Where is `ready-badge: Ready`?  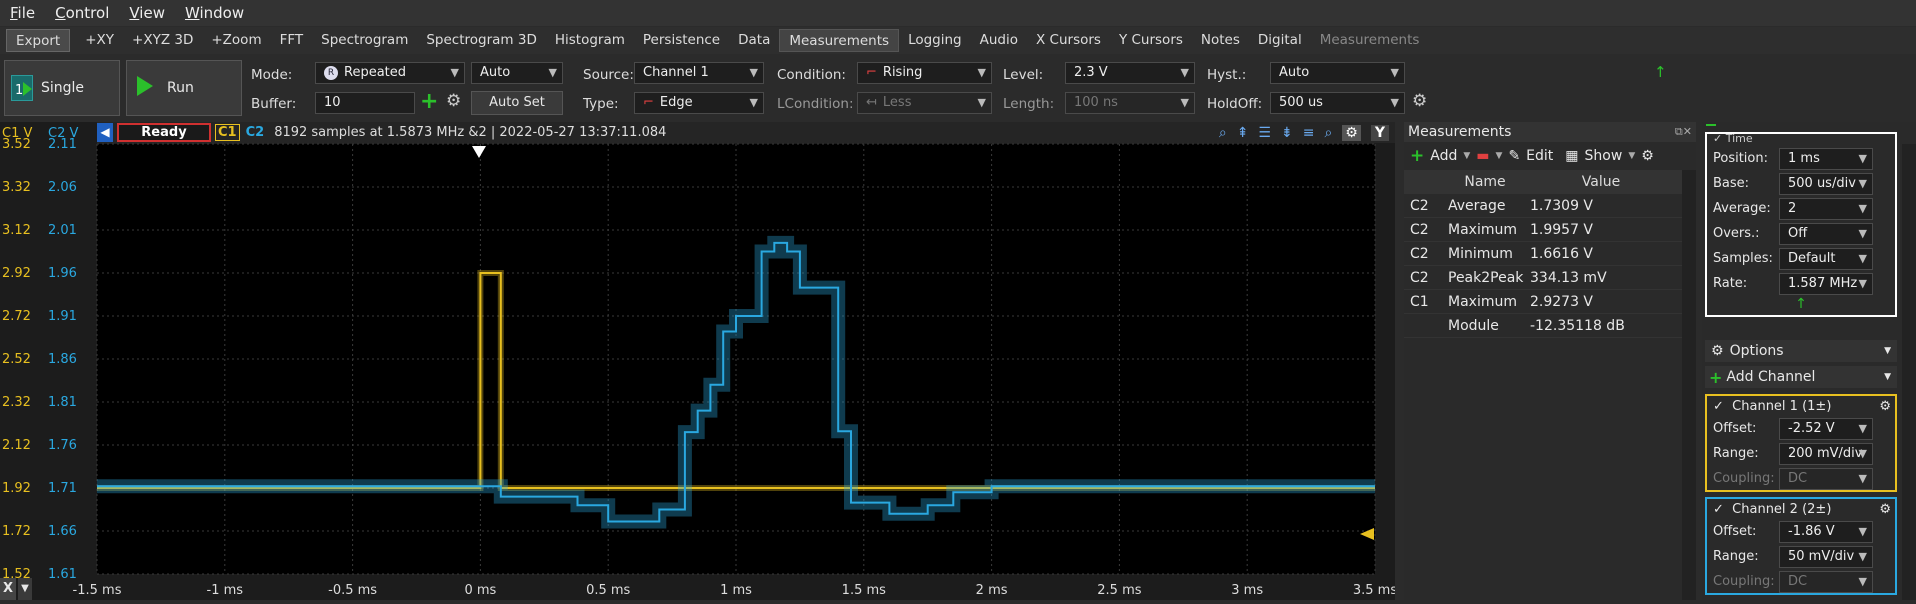 ready-badge: Ready is located at coordinates (164, 132).